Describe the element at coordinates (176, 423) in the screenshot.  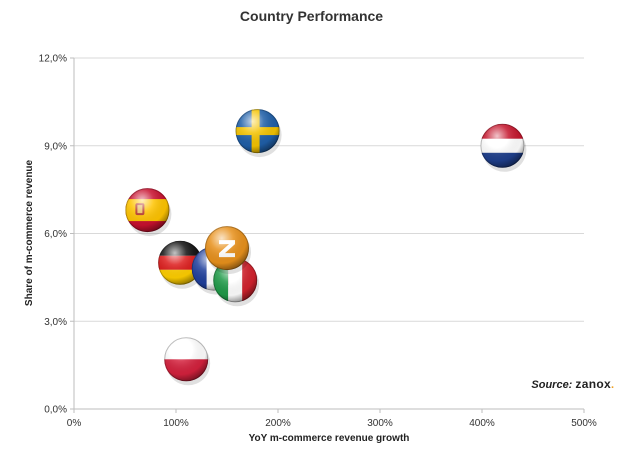
I see `x-tick-label: 100%` at that location.